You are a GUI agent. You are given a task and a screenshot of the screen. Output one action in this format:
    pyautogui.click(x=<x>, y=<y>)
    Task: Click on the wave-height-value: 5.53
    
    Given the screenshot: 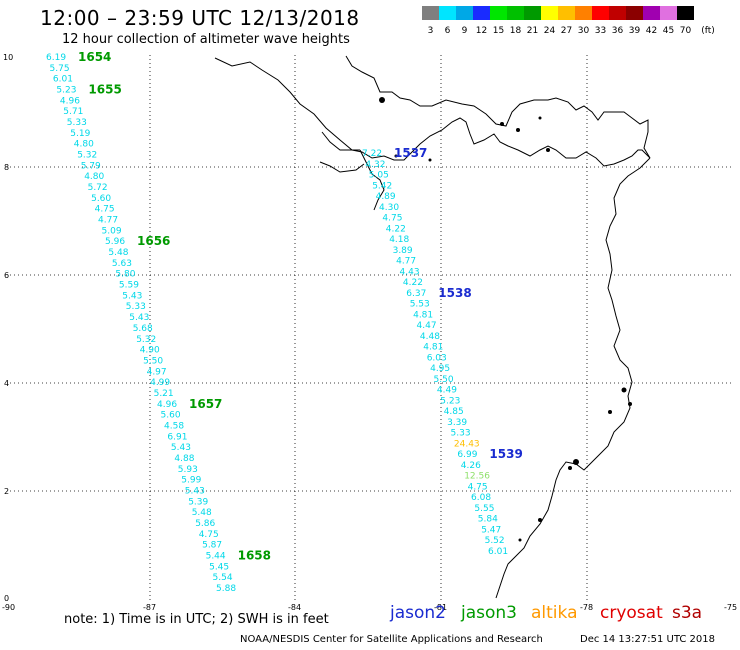 What is the action you would take?
    pyautogui.click(x=420, y=305)
    